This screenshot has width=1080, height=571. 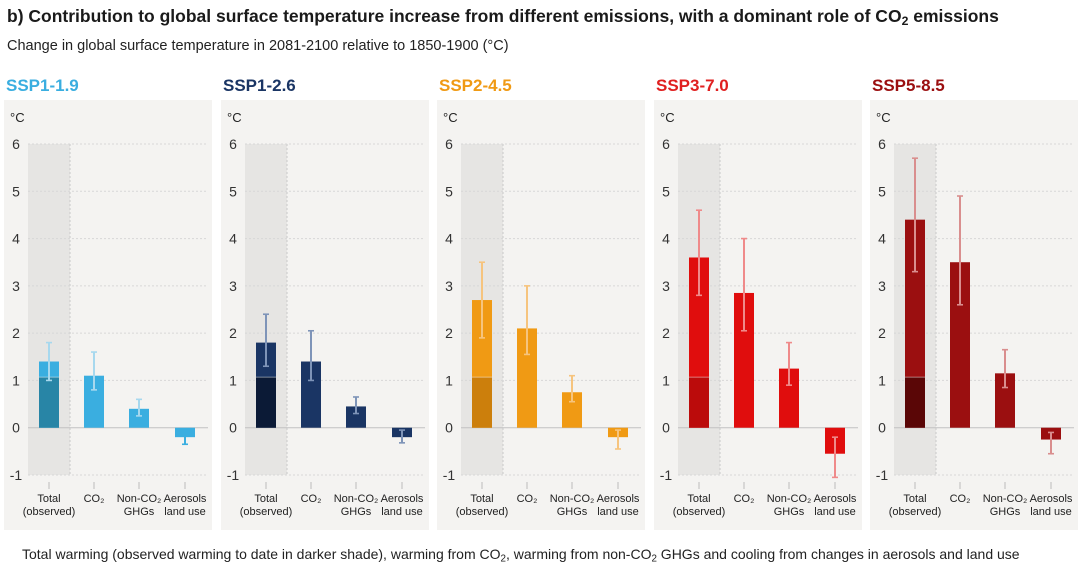 What do you see at coordinates (692, 85) in the screenshot?
I see `scenario-title: SSP3-7.0` at bounding box center [692, 85].